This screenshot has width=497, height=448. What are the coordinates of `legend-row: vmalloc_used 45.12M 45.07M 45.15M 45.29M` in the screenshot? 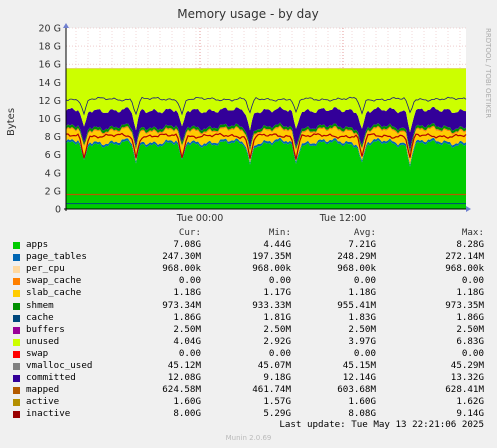 It's located at (248, 366).